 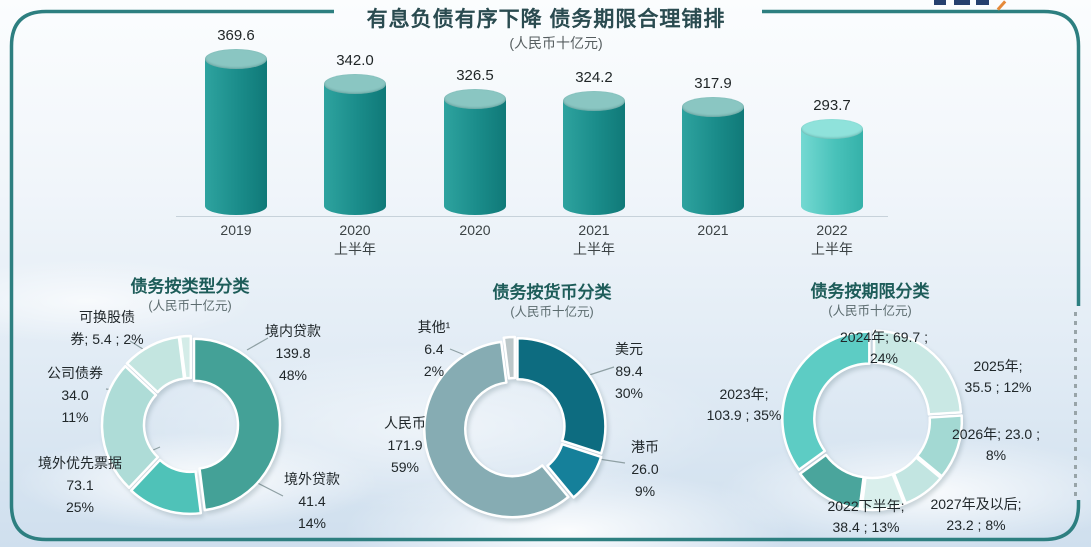 I want to click on label-2026: 2026年; 23.0 ; 8%, so click(x=996, y=444).